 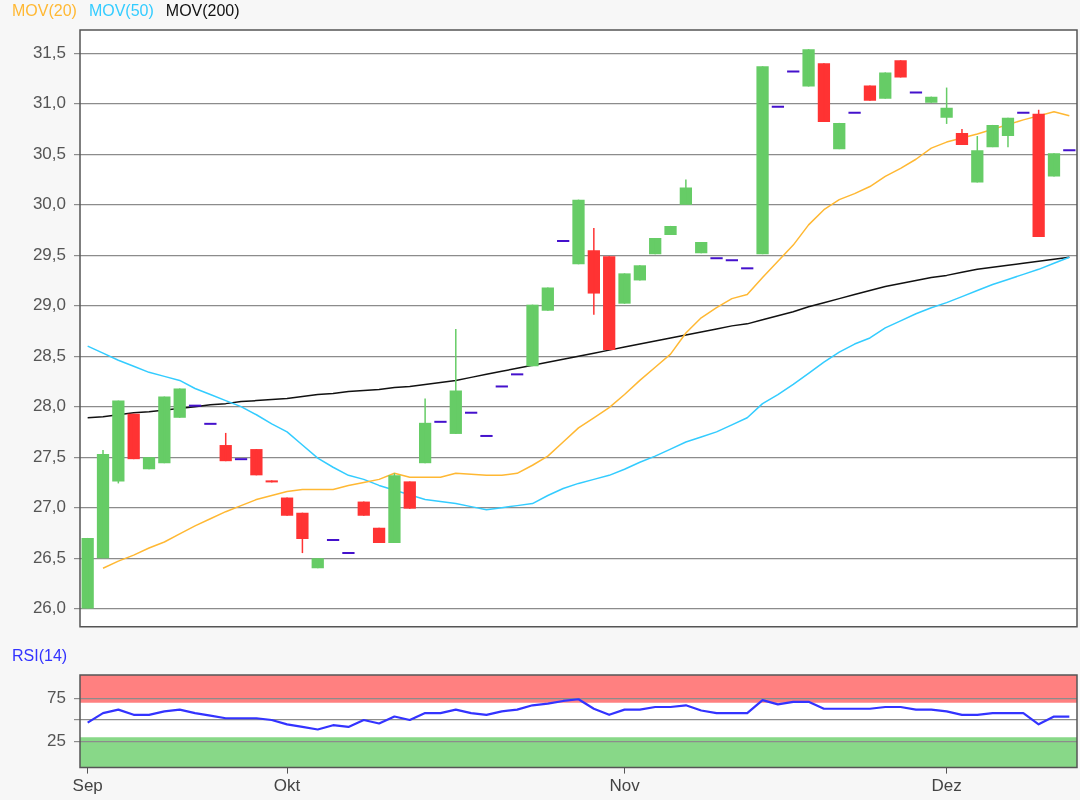 I want to click on text: MOV(200), so click(x=202, y=11).